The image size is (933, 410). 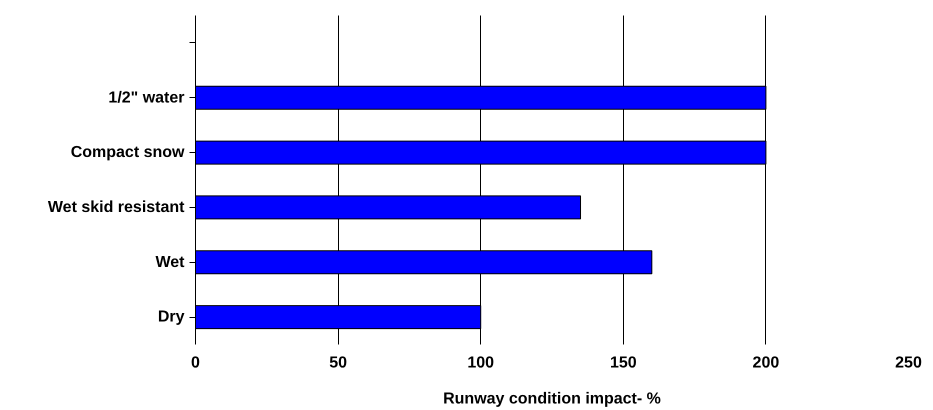 What do you see at coordinates (195, 363) in the screenshot?
I see `x-tick-label: 0` at bounding box center [195, 363].